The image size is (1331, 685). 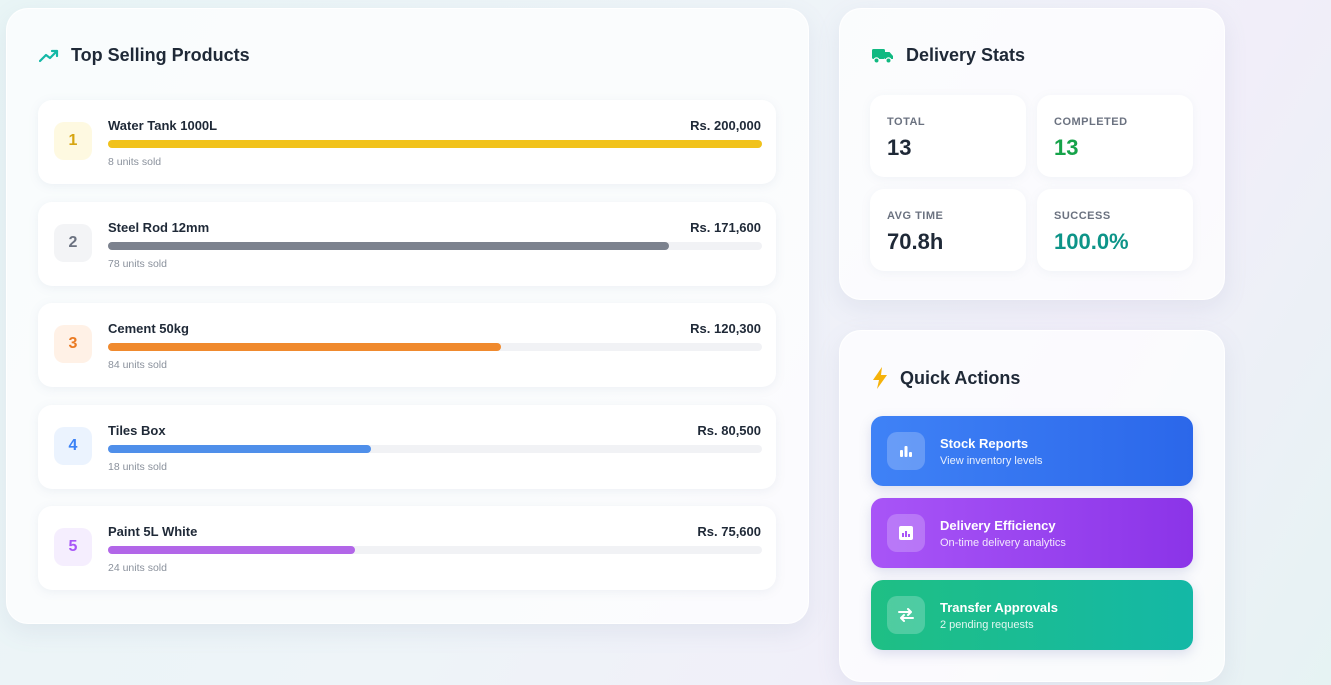 What do you see at coordinates (1003, 543) in the screenshot?
I see `action-subtitle: On-time delivery analytics` at bounding box center [1003, 543].